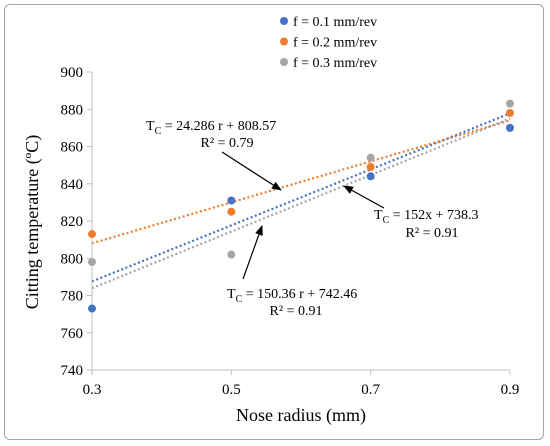  Describe the element at coordinates (72, 185) in the screenshot. I see `y-tick-label: 840` at that location.